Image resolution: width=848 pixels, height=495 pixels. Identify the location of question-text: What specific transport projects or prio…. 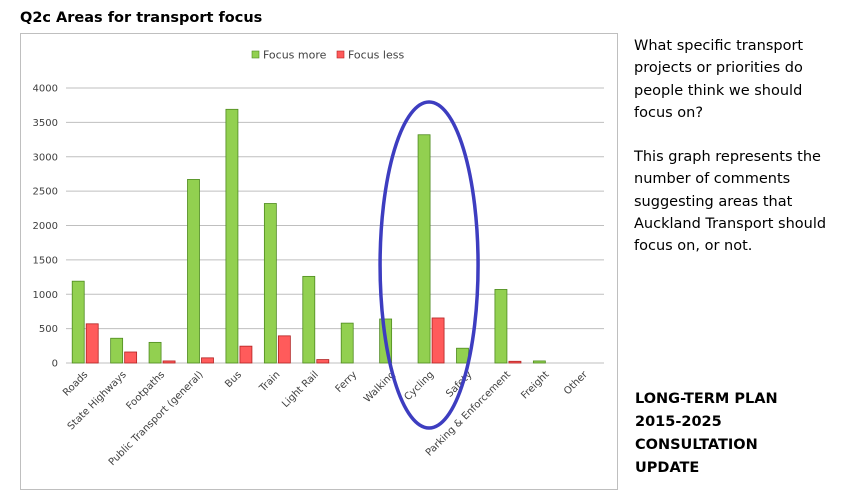
(719, 79).